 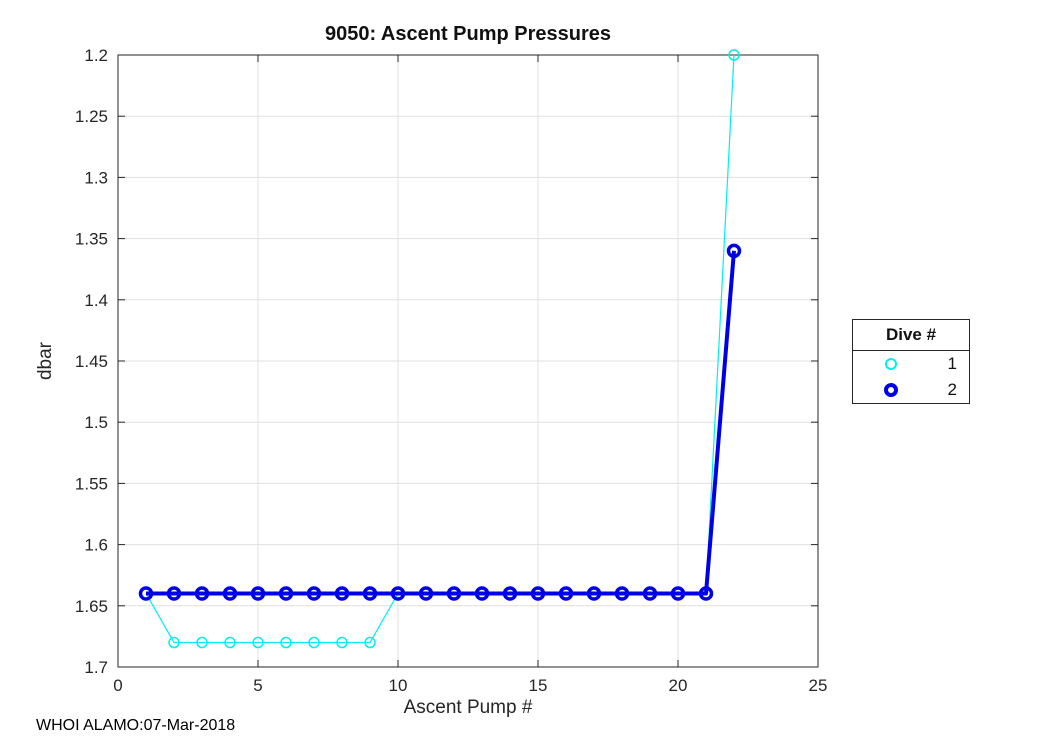 What do you see at coordinates (952, 363) in the screenshot?
I see `legend-entry-label: 1` at bounding box center [952, 363].